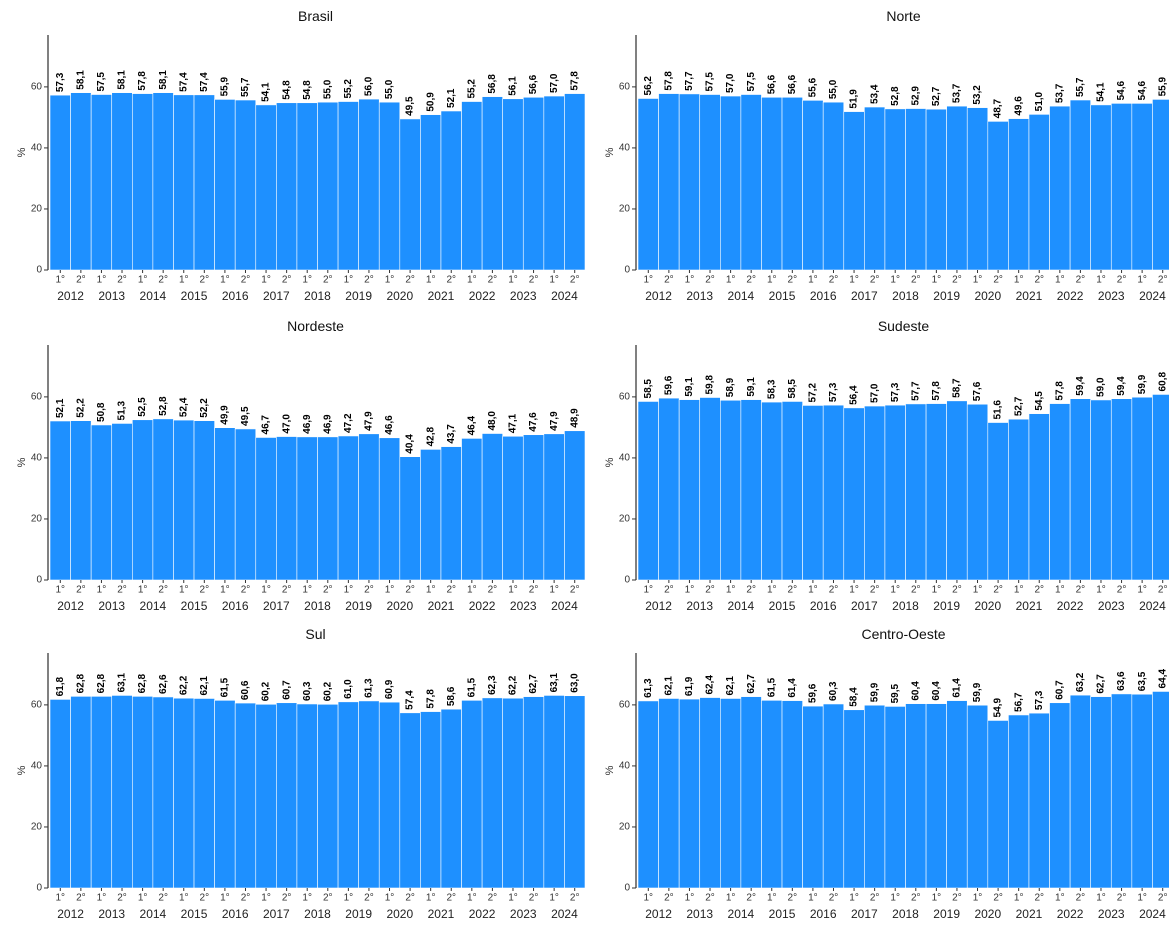 Image resolution: width=1169 pixels, height=926 pixels. Describe the element at coordinates (1039, 401) in the screenshot. I see `value-label: 54,5` at that location.